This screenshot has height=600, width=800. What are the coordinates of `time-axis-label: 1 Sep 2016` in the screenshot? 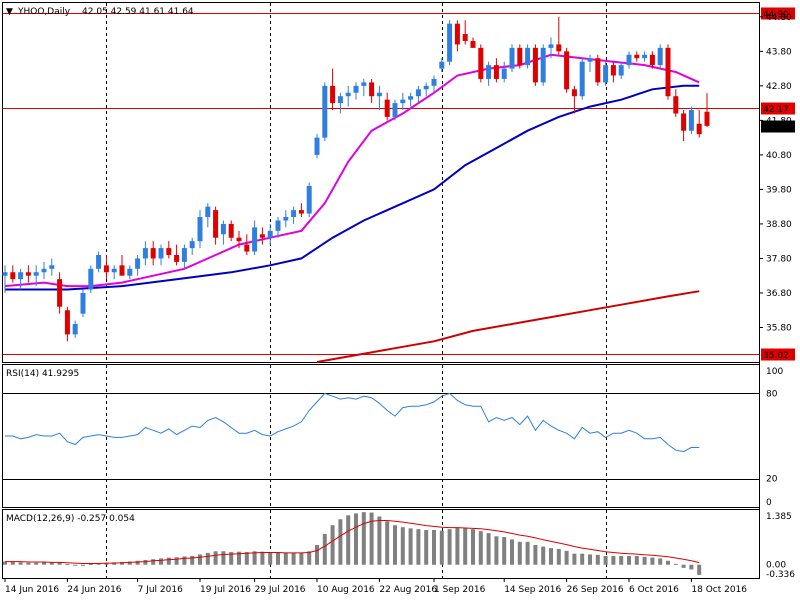 It's located at (460, 590).